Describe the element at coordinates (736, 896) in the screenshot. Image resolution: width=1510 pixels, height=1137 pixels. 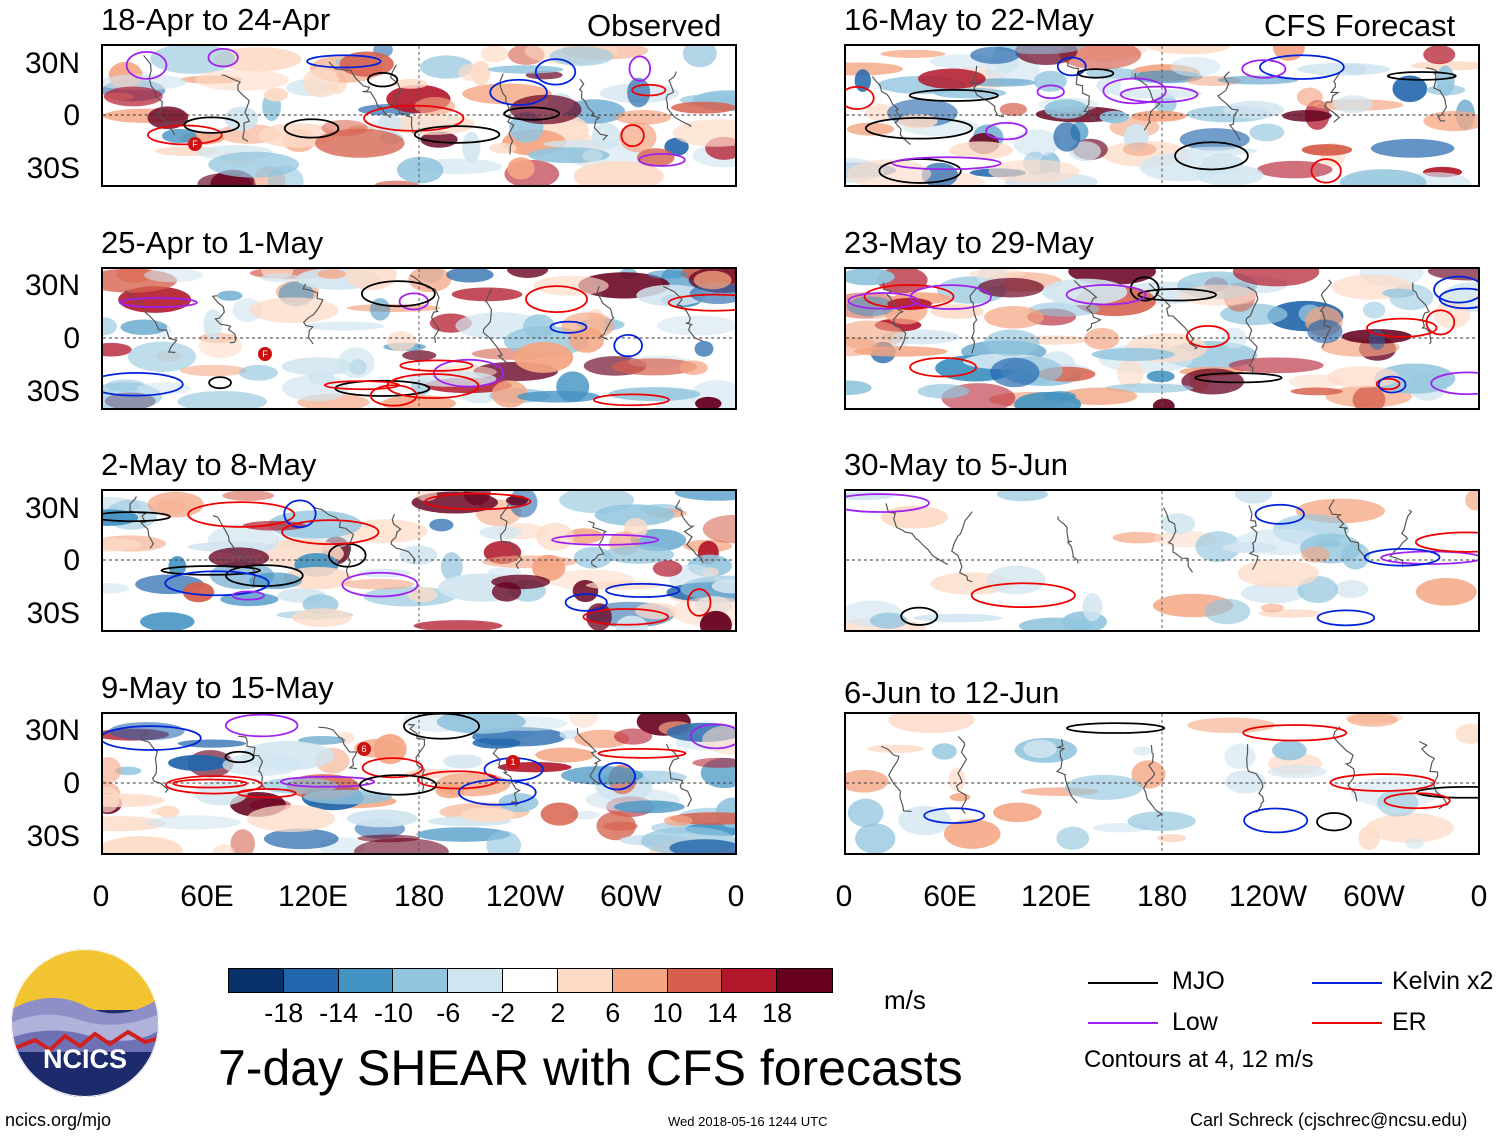
I see `xlab-l-0b: 0` at that location.